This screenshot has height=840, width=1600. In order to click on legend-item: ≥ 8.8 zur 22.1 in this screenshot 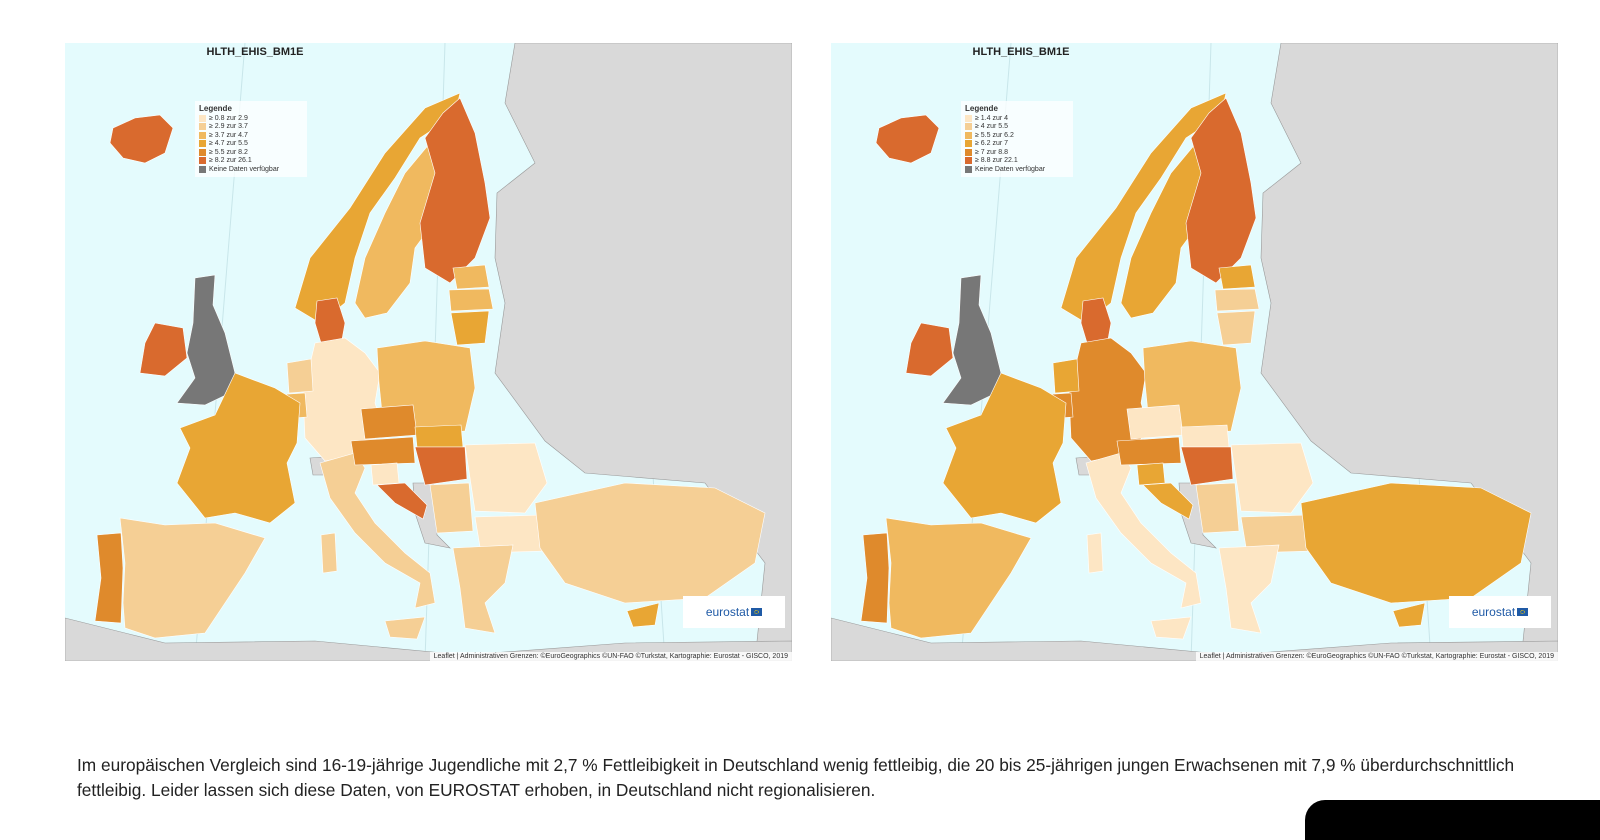, I will do `click(1017, 161)`.